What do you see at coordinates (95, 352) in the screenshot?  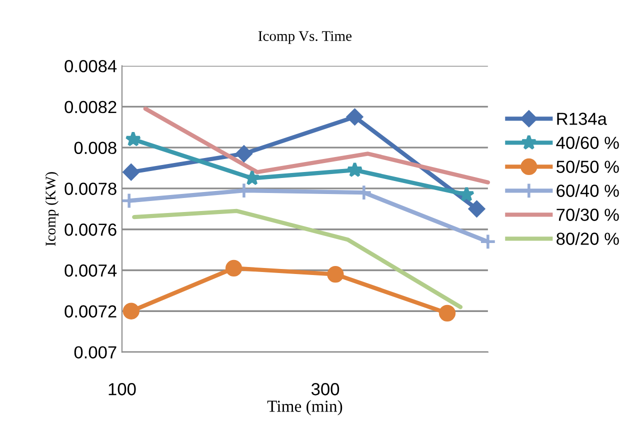 I see `y-tick-label: 0.007` at bounding box center [95, 352].